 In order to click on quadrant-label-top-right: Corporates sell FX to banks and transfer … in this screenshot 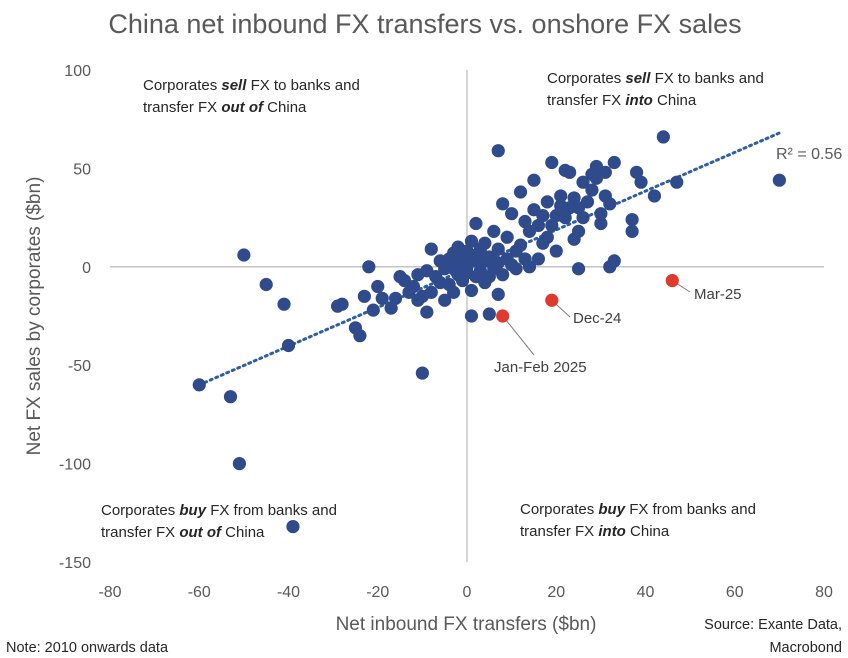, I will do `click(655, 89)`.